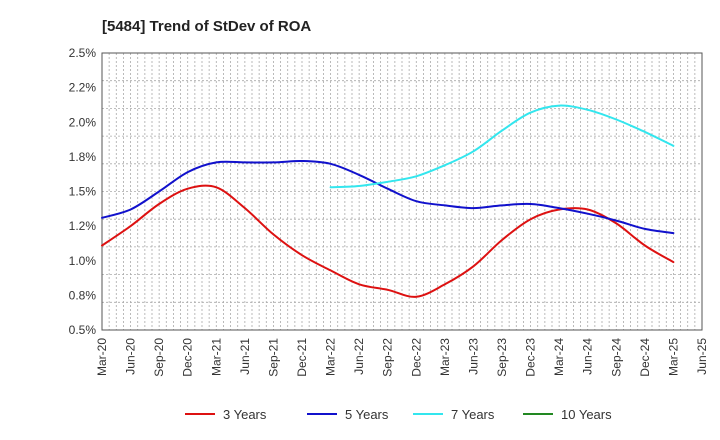  Describe the element at coordinates (702, 356) in the screenshot. I see `x-tick-label: Jun-25` at that location.